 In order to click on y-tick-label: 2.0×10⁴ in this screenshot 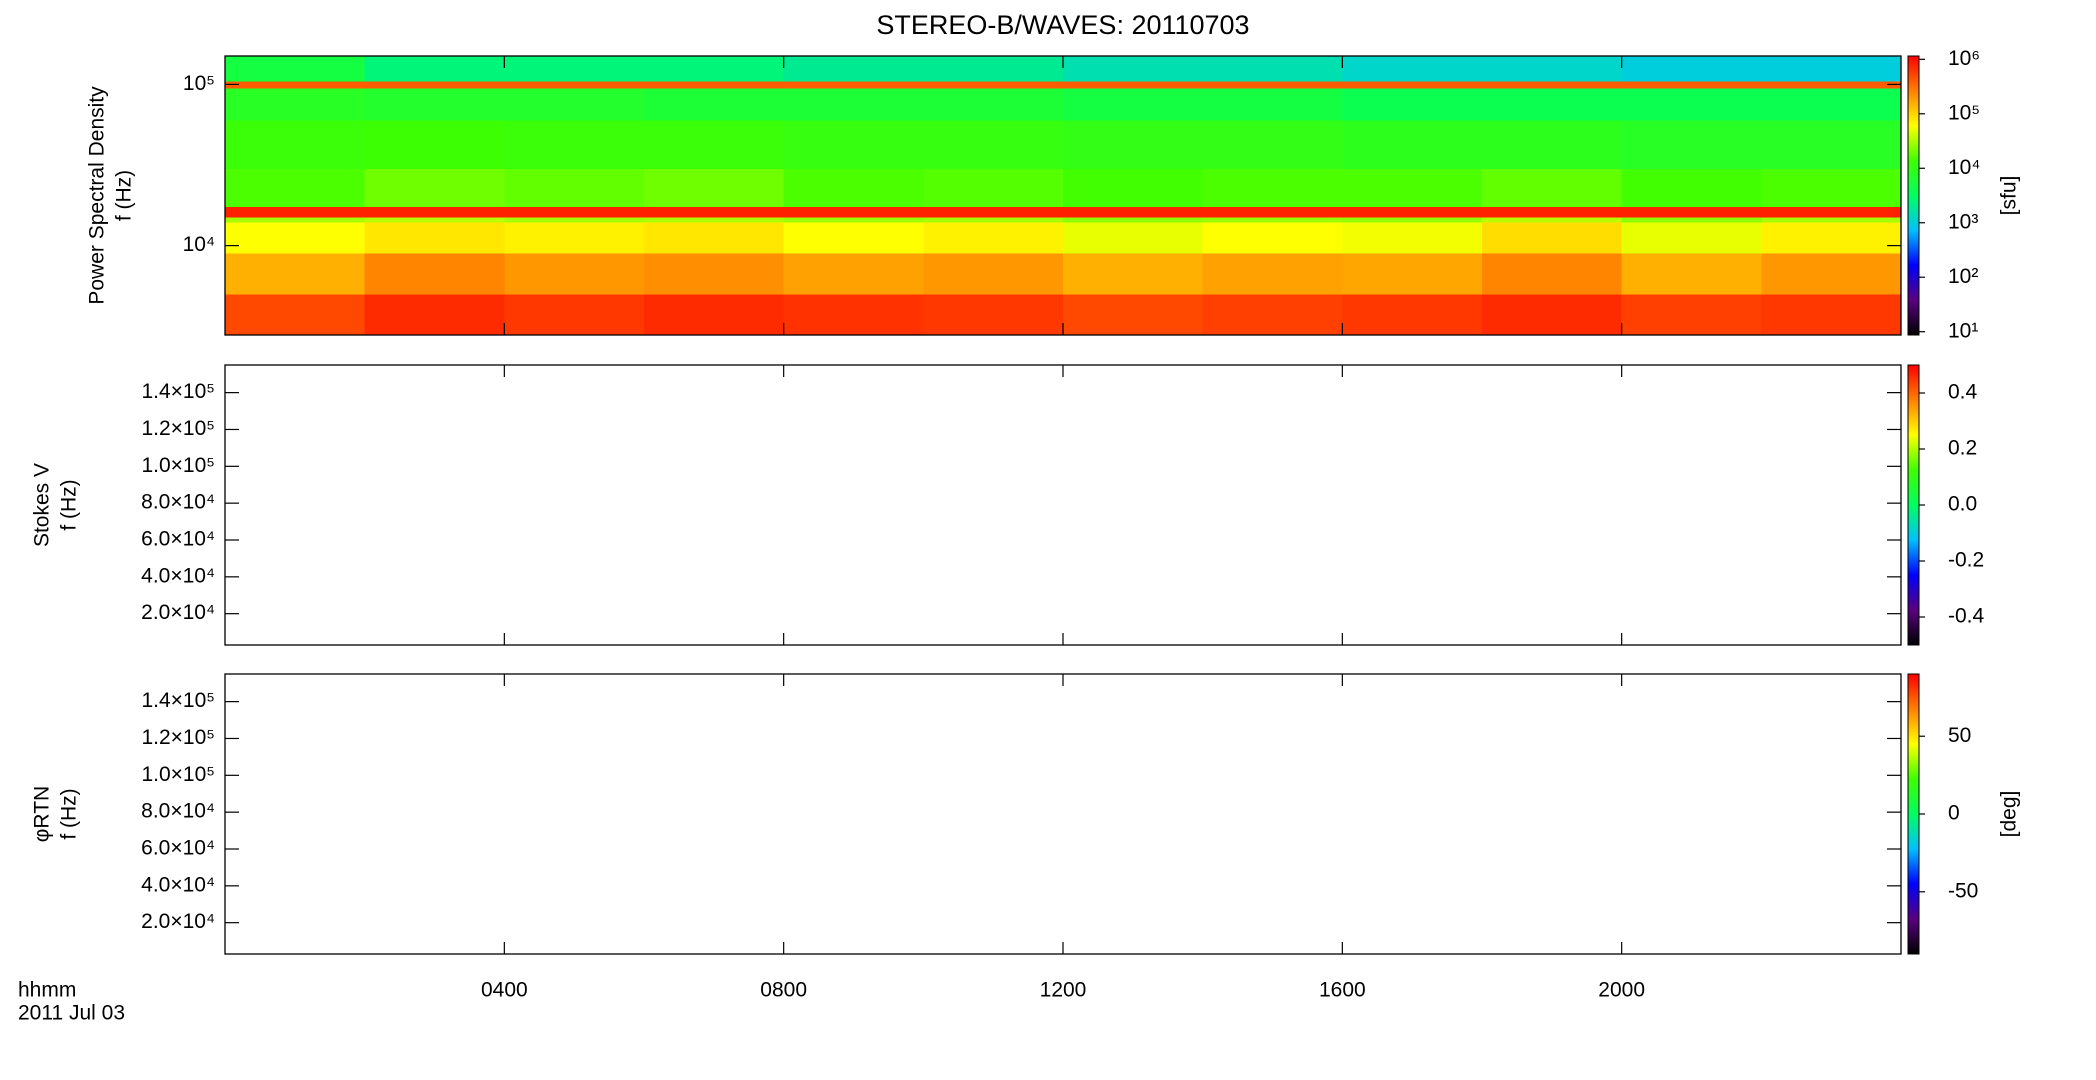, I will do `click(178, 921)`.